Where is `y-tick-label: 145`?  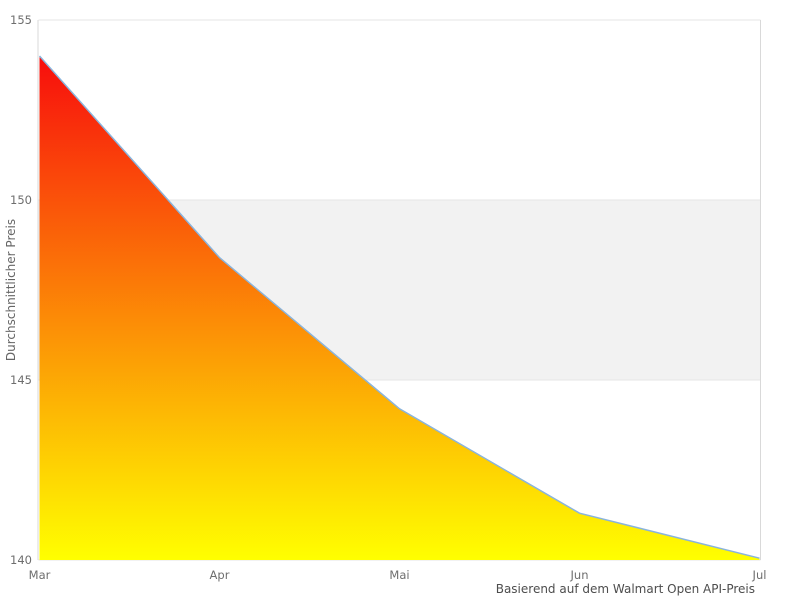 y-tick-label: 145 is located at coordinates (21, 380).